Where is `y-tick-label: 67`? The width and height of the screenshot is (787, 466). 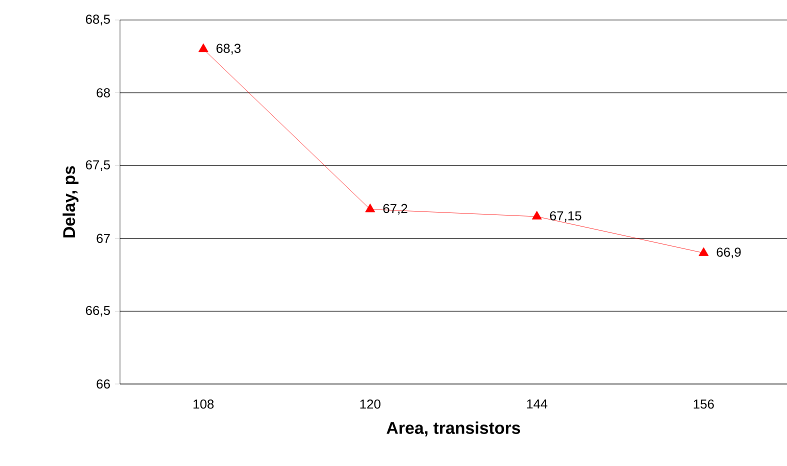
y-tick-label: 67 is located at coordinates (103, 238).